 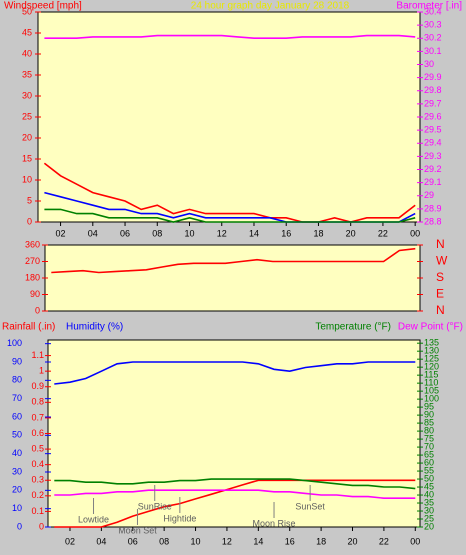 I want to click on axis-title: Dew Point (°F), so click(x=430, y=327).